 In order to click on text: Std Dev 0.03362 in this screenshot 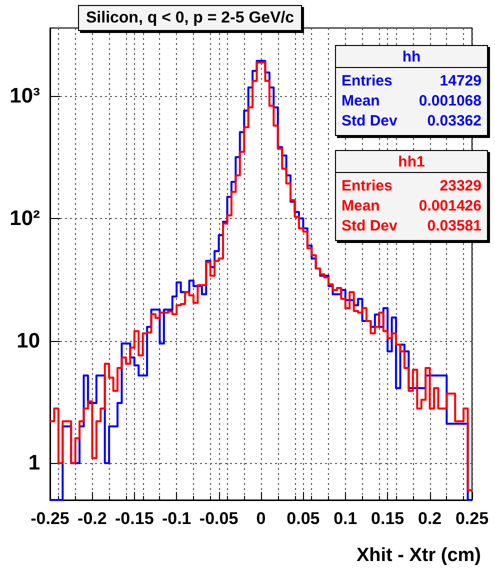, I will do `click(412, 121)`.